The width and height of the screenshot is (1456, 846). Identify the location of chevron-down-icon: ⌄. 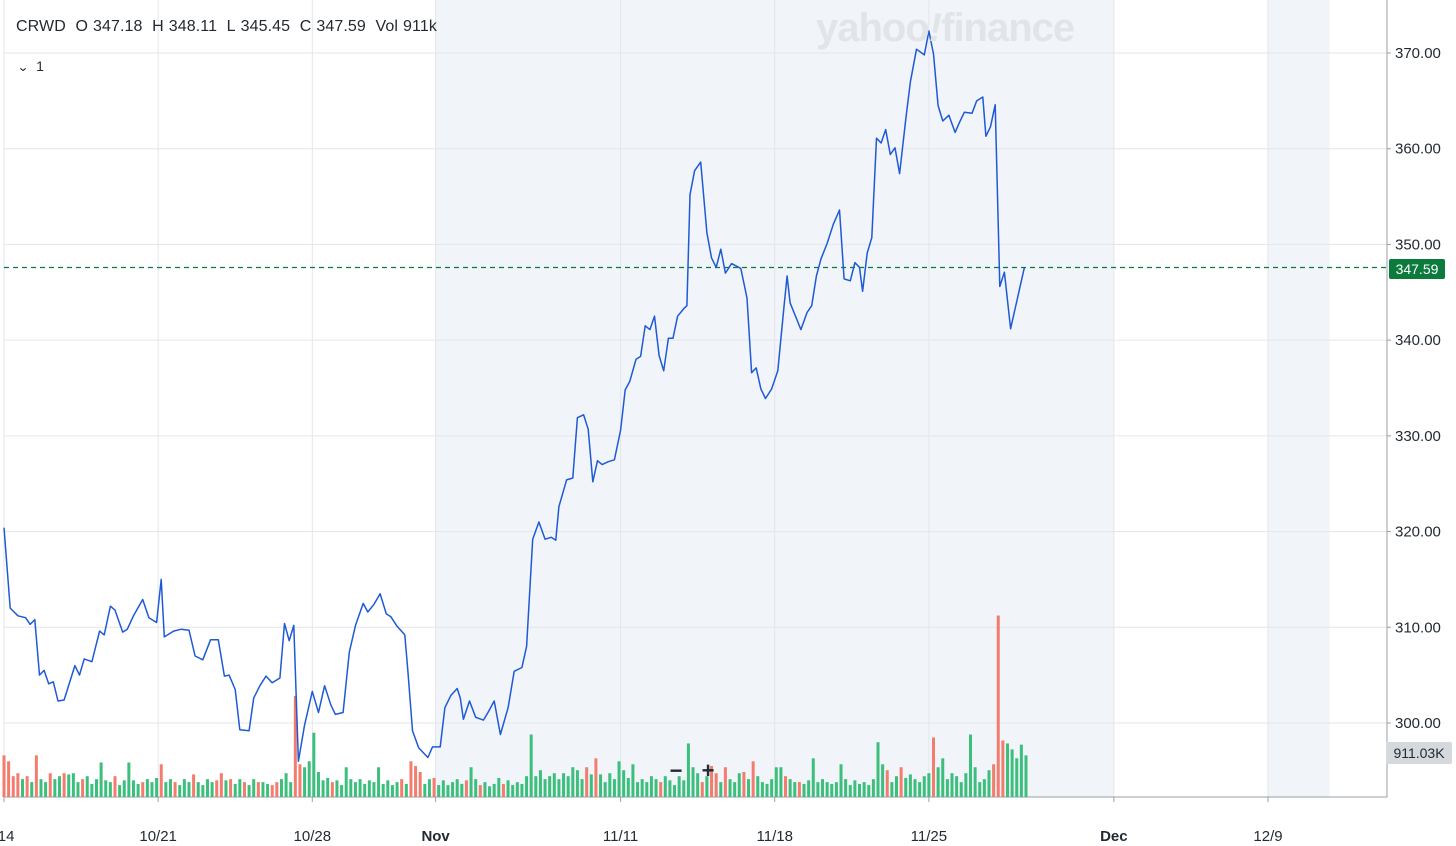
(23, 67).